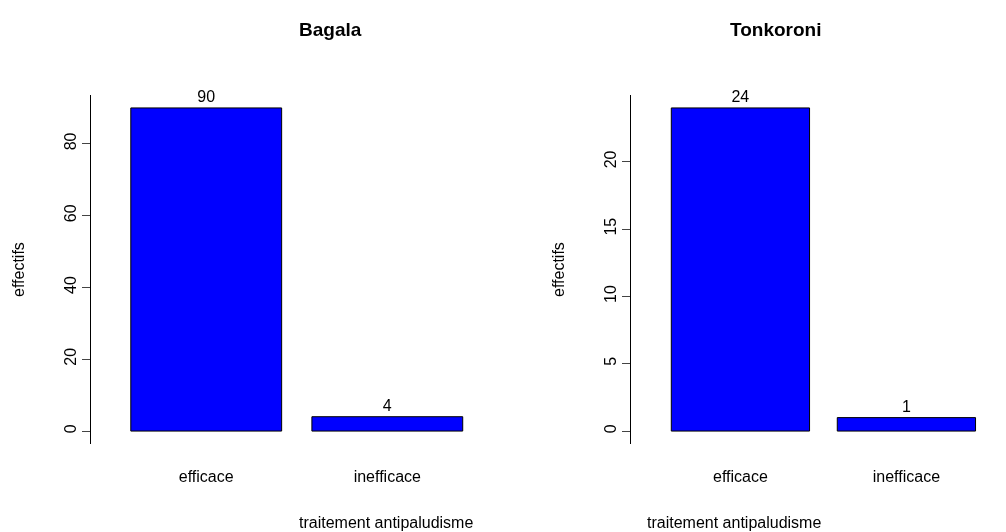 The image size is (1006, 532). Describe the element at coordinates (610, 361) in the screenshot. I see `y-tick-label: 5` at that location.